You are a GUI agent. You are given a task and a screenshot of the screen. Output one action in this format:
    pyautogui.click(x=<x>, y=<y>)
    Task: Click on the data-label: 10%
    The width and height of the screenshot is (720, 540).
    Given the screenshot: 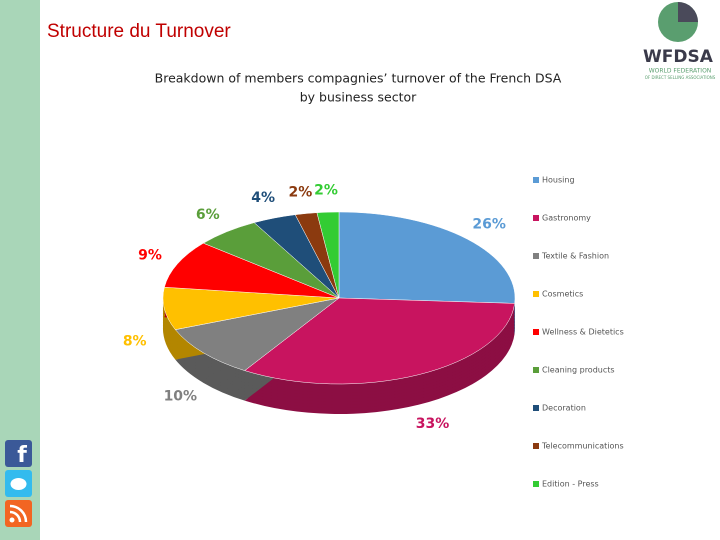 What is the action you would take?
    pyautogui.click(x=181, y=397)
    